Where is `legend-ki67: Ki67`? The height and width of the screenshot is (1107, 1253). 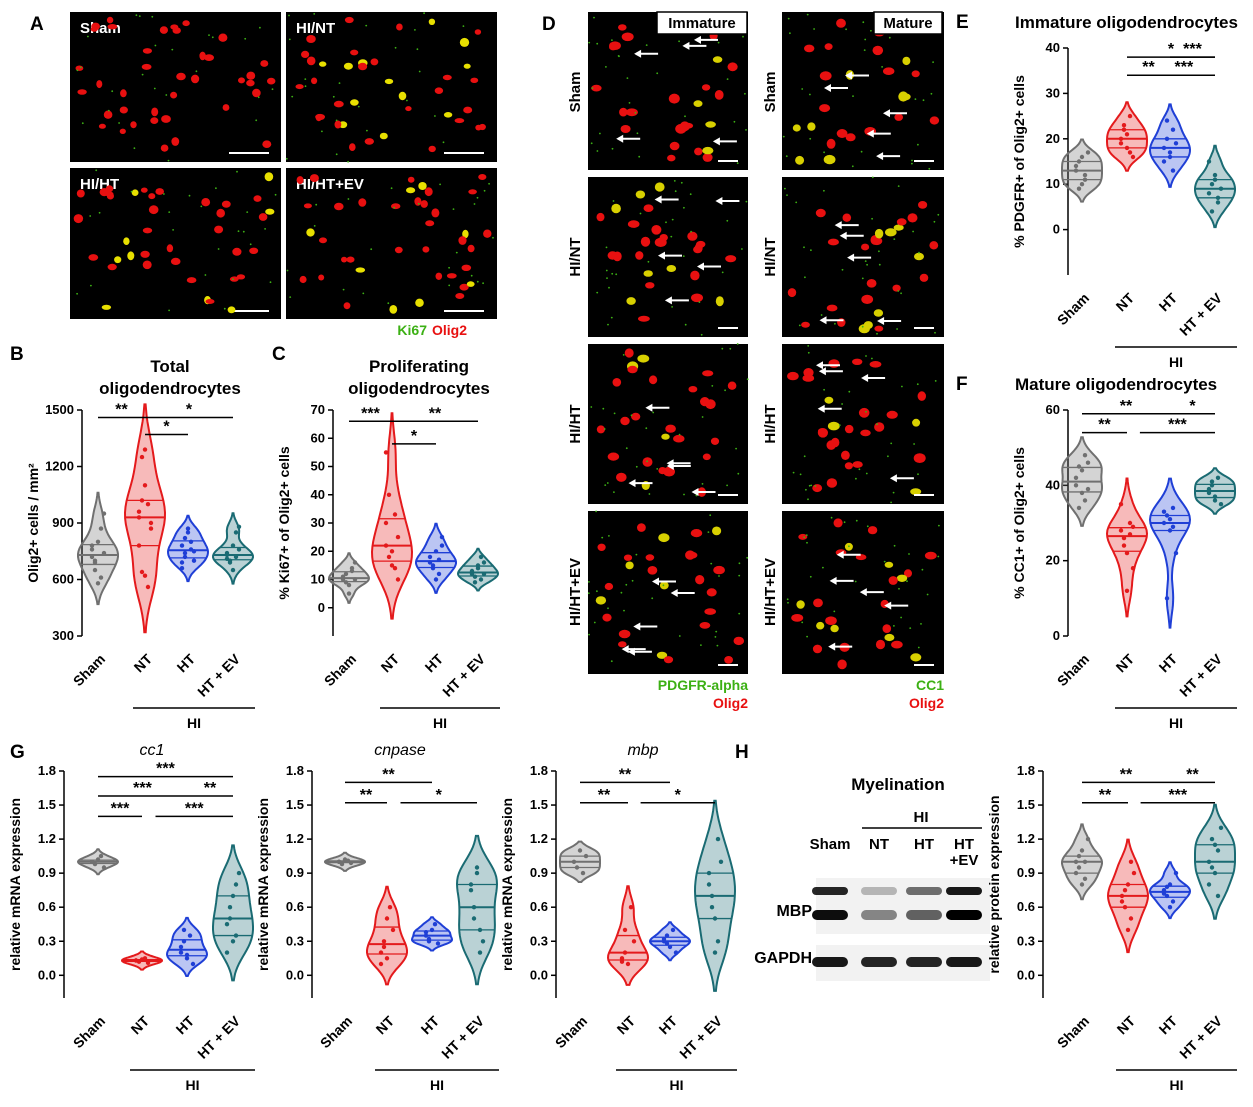 legend-ki67: Ki67 is located at coordinates (412, 330).